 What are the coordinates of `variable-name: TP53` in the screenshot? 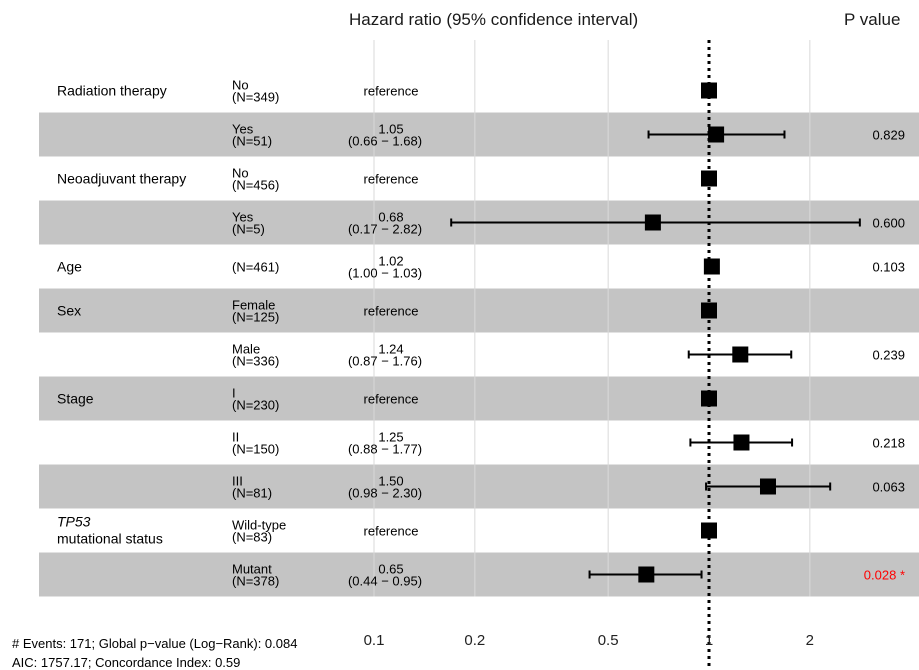 It's located at (74, 522).